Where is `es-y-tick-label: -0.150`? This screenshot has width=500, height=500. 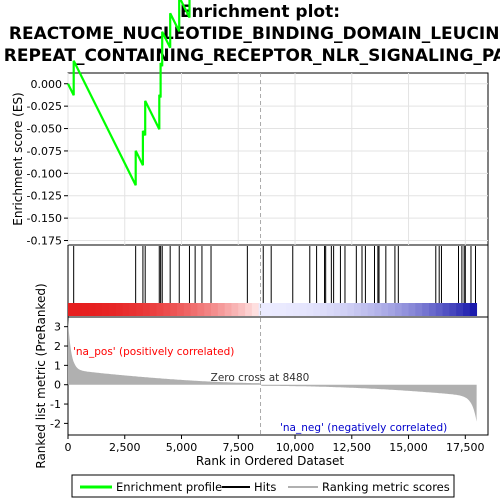 es-y-tick-label: -0.150 is located at coordinates (44, 218).